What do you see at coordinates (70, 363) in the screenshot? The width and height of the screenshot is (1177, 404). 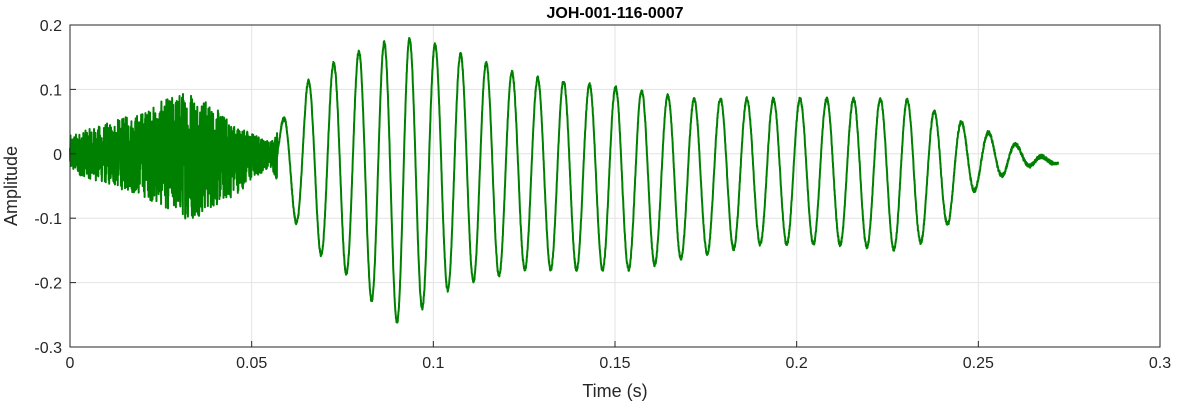 I see `x-tick-label: 0` at bounding box center [70, 363].